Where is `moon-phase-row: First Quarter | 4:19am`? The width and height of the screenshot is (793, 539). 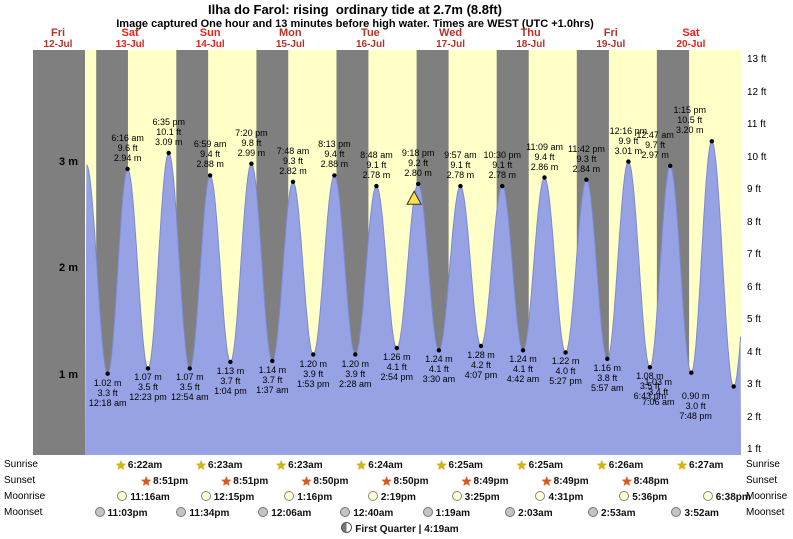
moon-phase-row: First Quarter | 4:19am is located at coordinates (400, 528).